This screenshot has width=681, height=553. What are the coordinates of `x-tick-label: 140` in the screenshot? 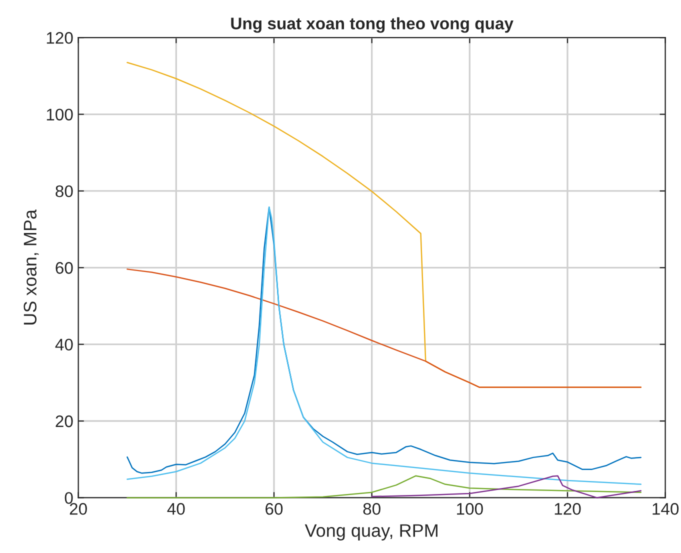 It's located at (665, 509).